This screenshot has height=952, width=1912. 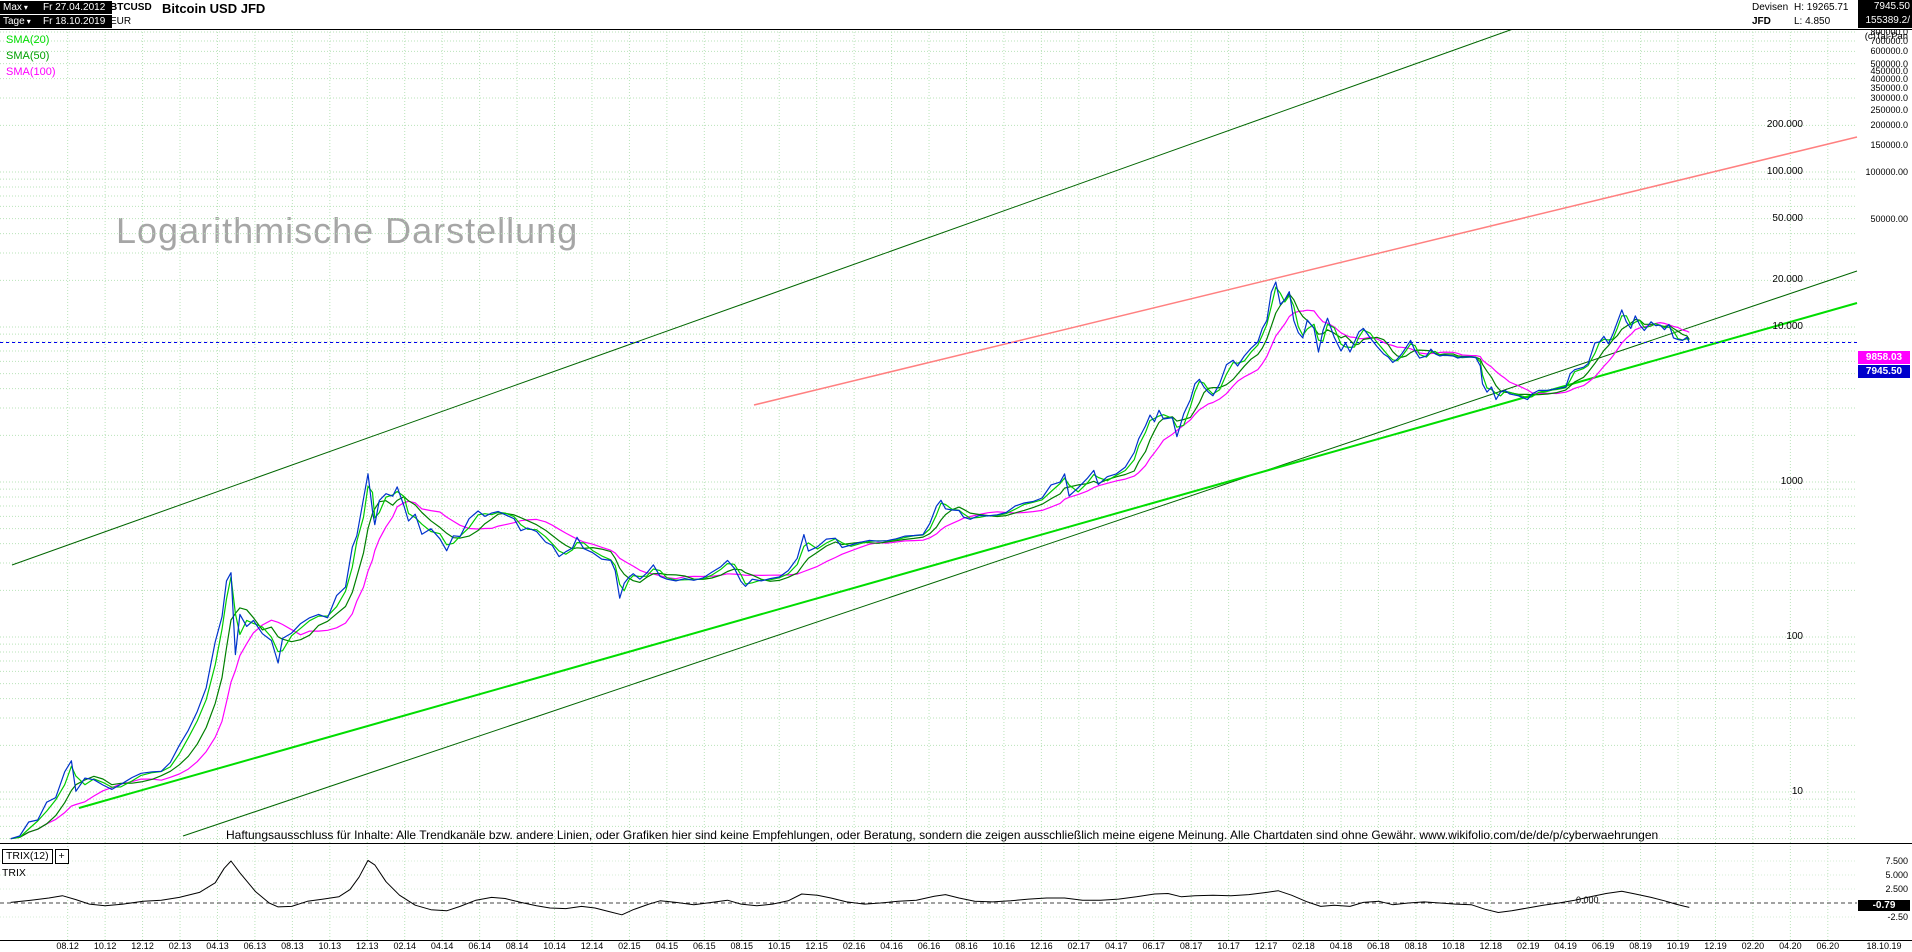 What do you see at coordinates (31, 72) in the screenshot?
I see `legend-item-sma100: SMA(100)` at bounding box center [31, 72].